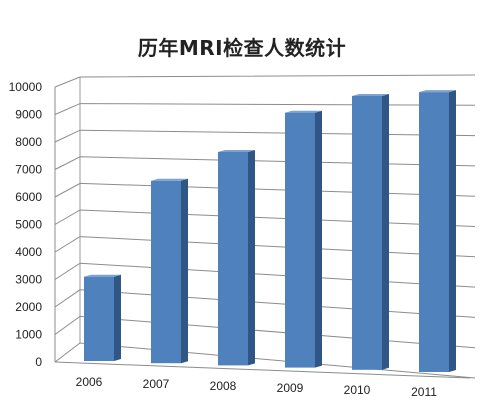 This screenshot has height=402, width=484. What do you see at coordinates (262, 370) in the screenshot?
I see `floor-front-edge` at bounding box center [262, 370].